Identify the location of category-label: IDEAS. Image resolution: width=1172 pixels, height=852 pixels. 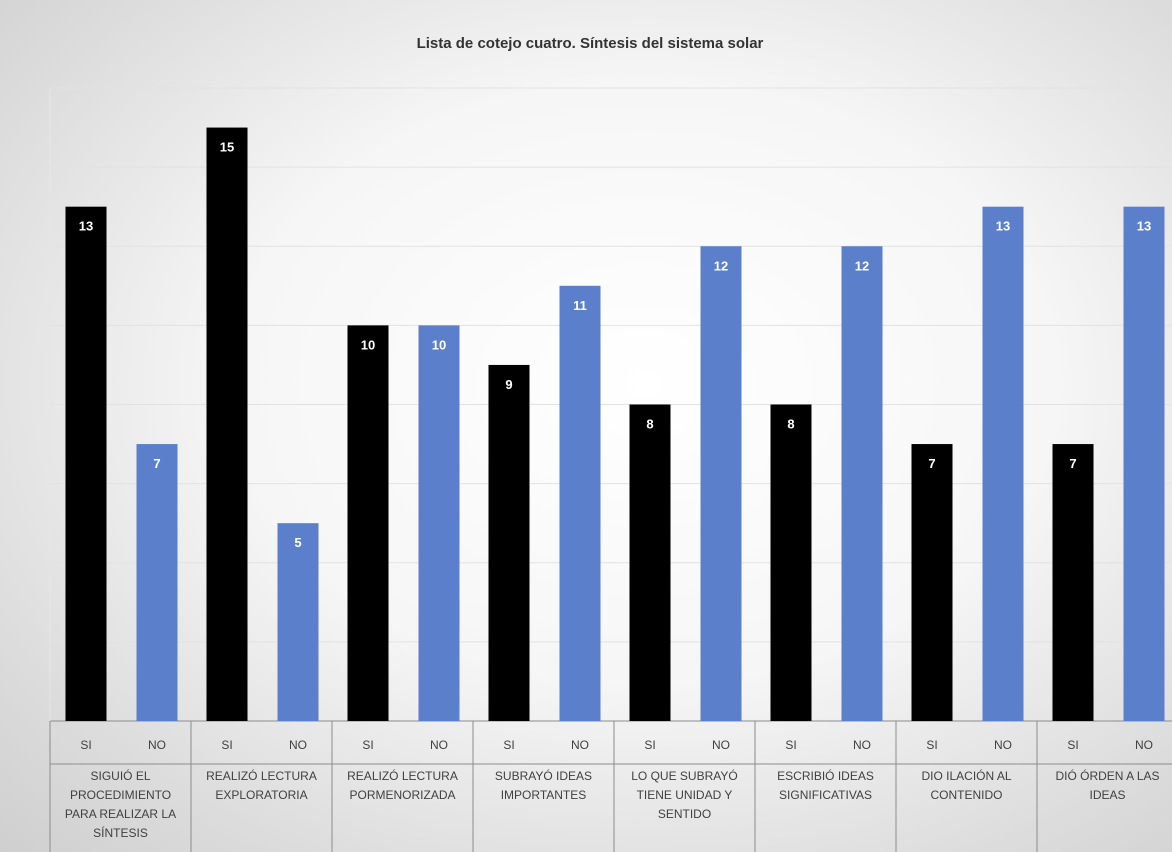
(1107, 795).